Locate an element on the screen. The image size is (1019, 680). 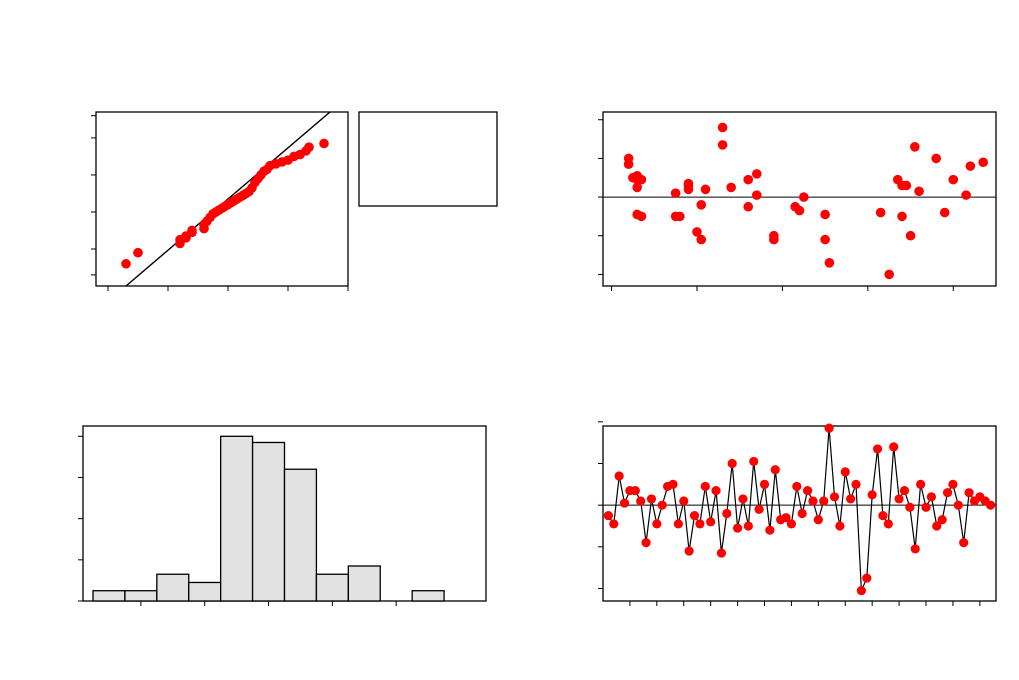
residuals-versus-fits-plot is located at coordinates (797, 201).